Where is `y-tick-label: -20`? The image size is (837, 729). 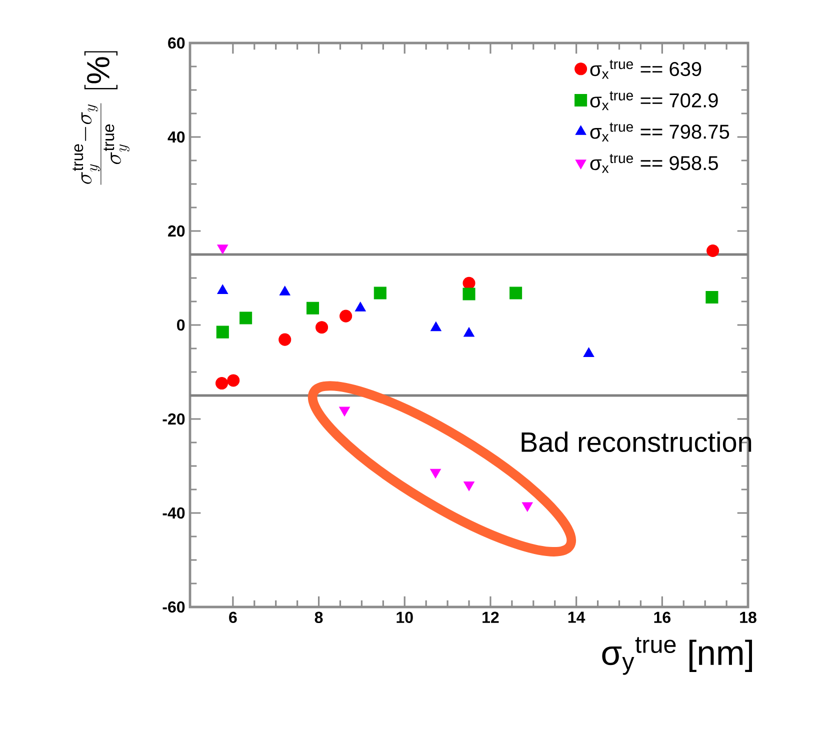 y-tick-label: -20 is located at coordinates (173, 419).